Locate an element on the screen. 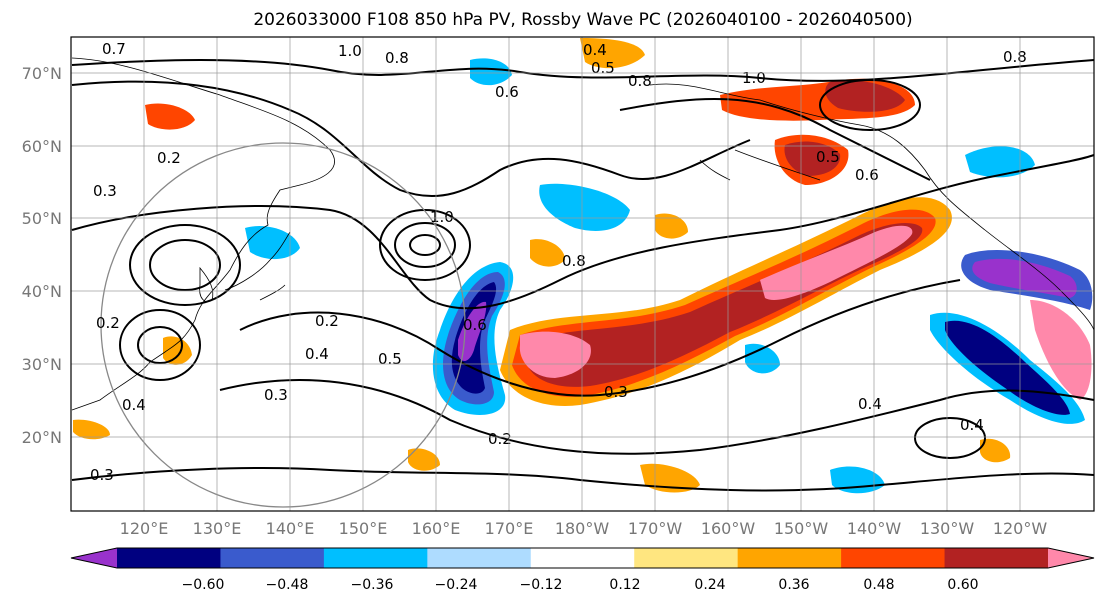  lon-label: 170°E is located at coordinates (509, 528).